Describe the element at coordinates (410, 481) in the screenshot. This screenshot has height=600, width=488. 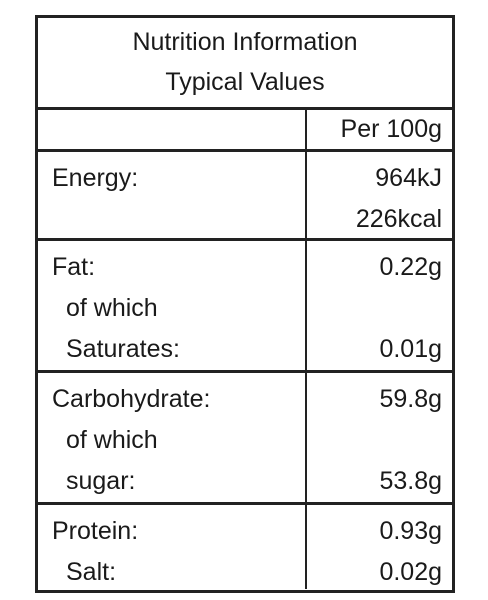
I see `row-value: 53.8g` at that location.